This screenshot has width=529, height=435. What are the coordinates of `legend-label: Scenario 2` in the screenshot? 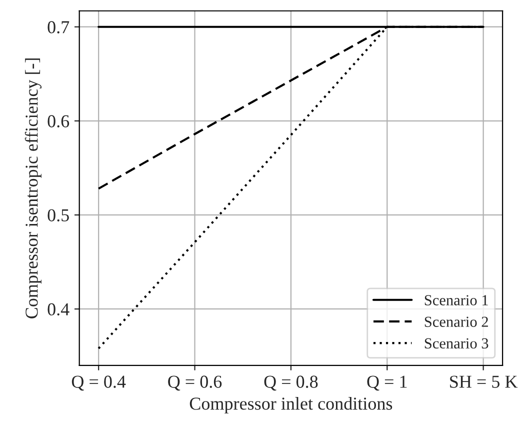 It's located at (456, 321).